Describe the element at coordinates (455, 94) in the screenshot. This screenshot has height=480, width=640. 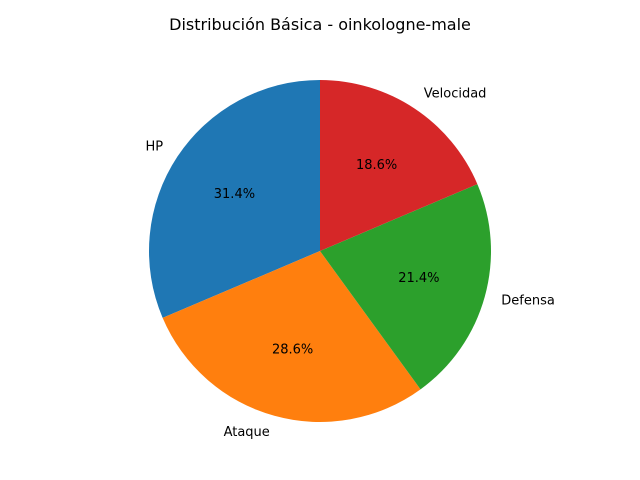
I see `slice-label-velocidad: Velocidad` at that location.